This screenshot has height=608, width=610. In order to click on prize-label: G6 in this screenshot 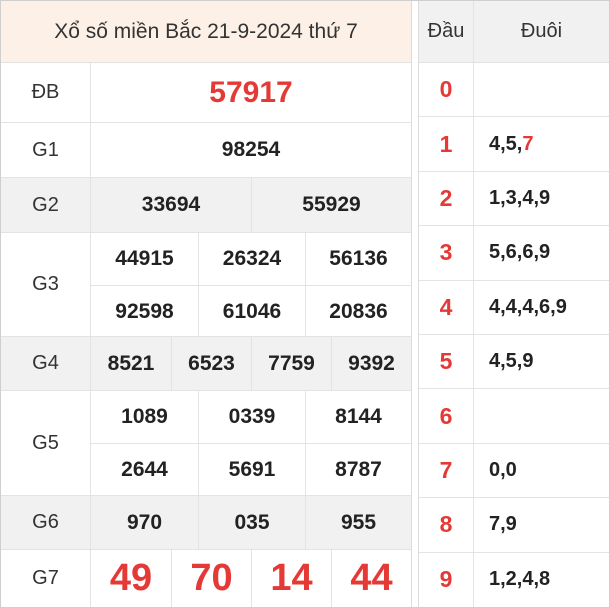, I will do `click(46, 522)`.